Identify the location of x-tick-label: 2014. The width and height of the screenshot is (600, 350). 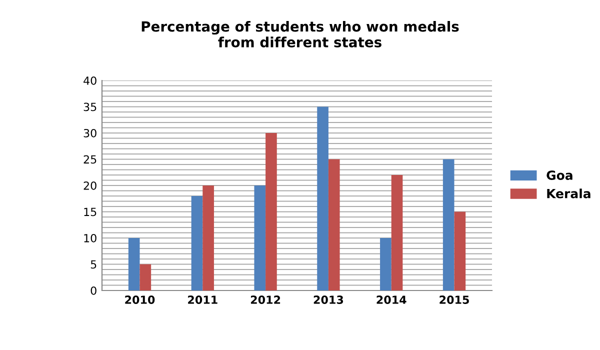
(391, 300).